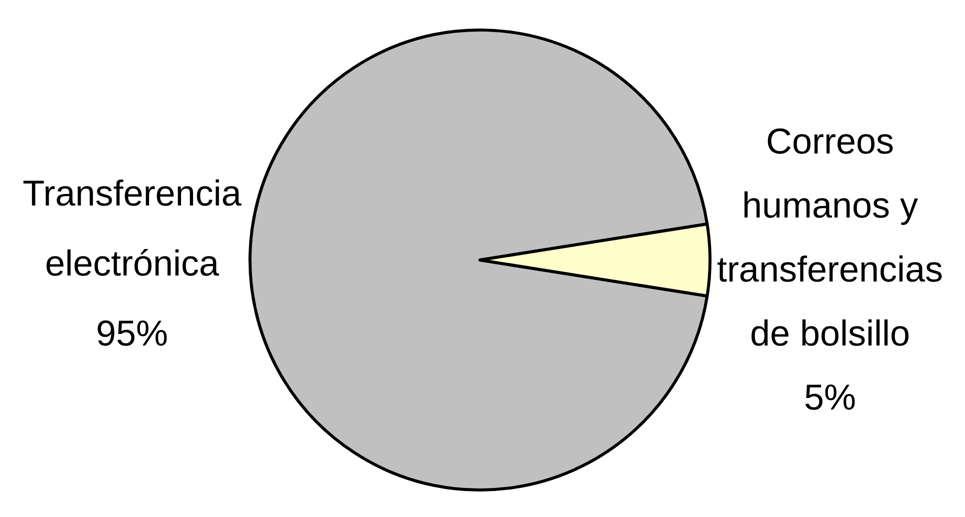  I want to click on slice-label: Correos humanos y transferencias de bolsillo, so click(830, 237).